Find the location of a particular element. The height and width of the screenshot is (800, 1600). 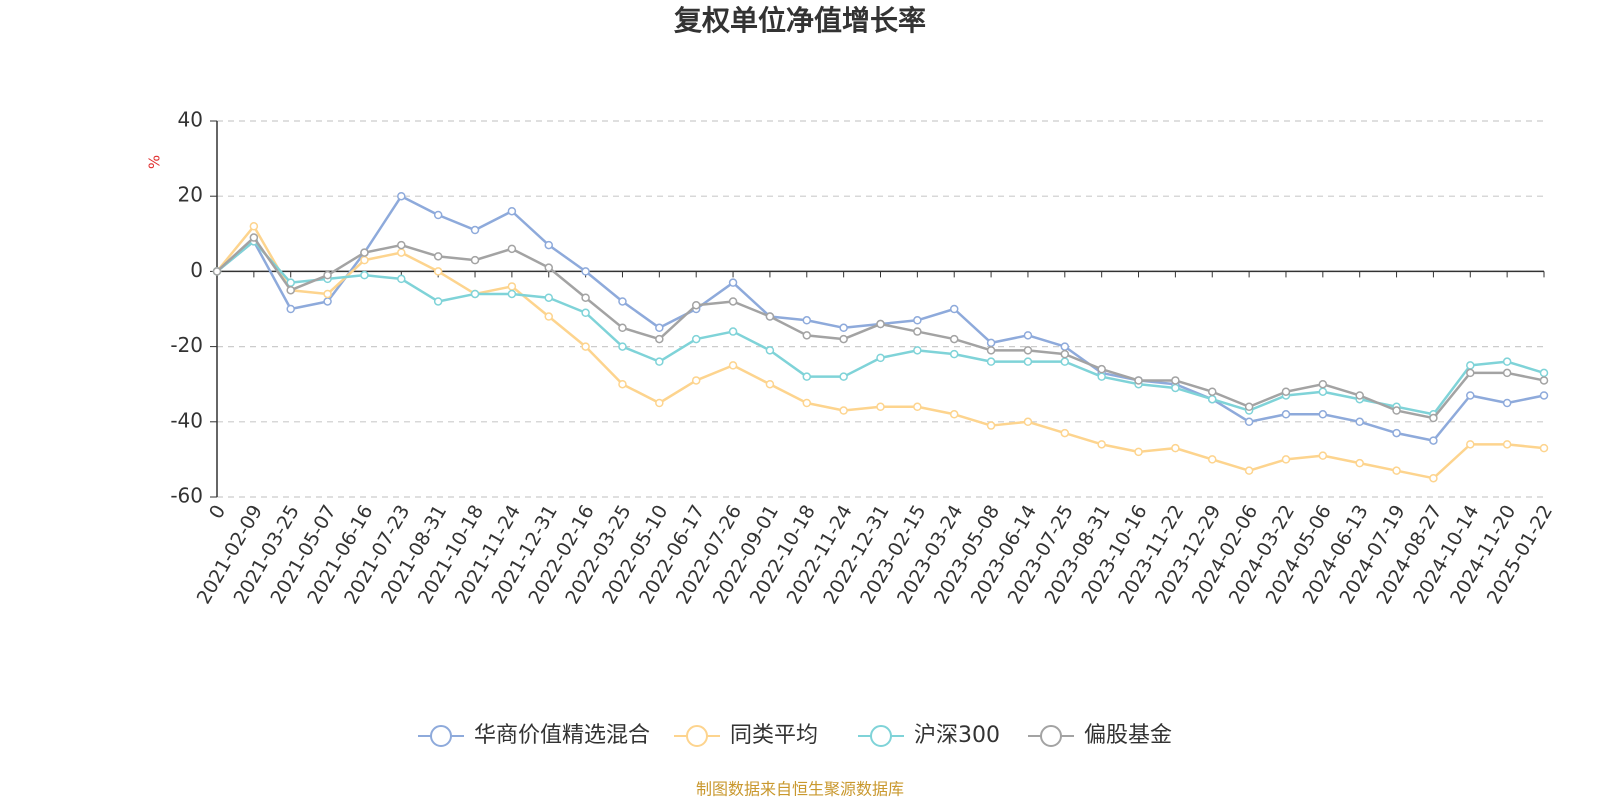

y-unit: % is located at coordinates (155, 162).